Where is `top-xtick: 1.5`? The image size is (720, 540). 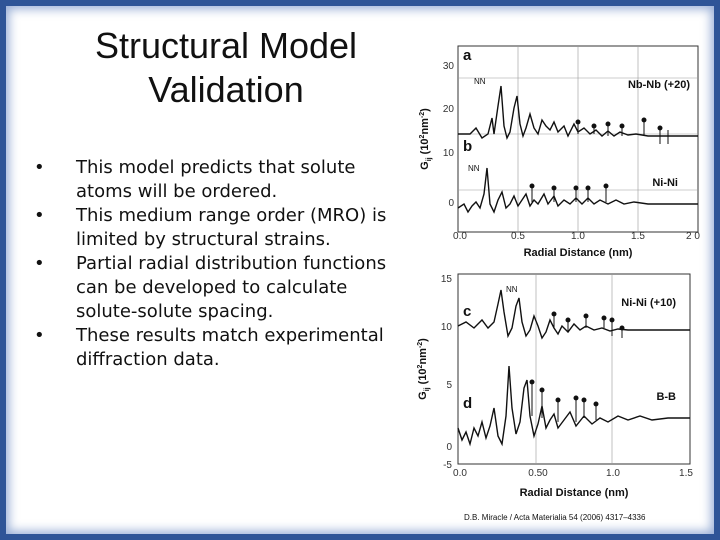 top-xtick: 1.5 is located at coordinates (638, 236).